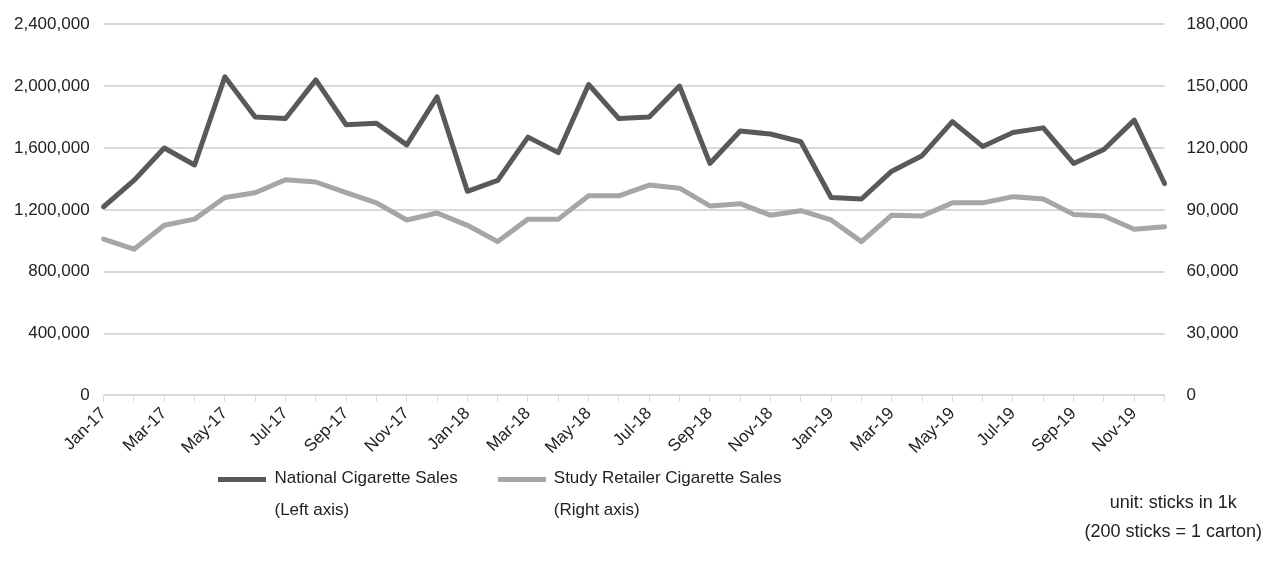 The image size is (1266, 563). Describe the element at coordinates (1212, 333) in the screenshot. I see `y2-tick-label: 30,000` at that location.